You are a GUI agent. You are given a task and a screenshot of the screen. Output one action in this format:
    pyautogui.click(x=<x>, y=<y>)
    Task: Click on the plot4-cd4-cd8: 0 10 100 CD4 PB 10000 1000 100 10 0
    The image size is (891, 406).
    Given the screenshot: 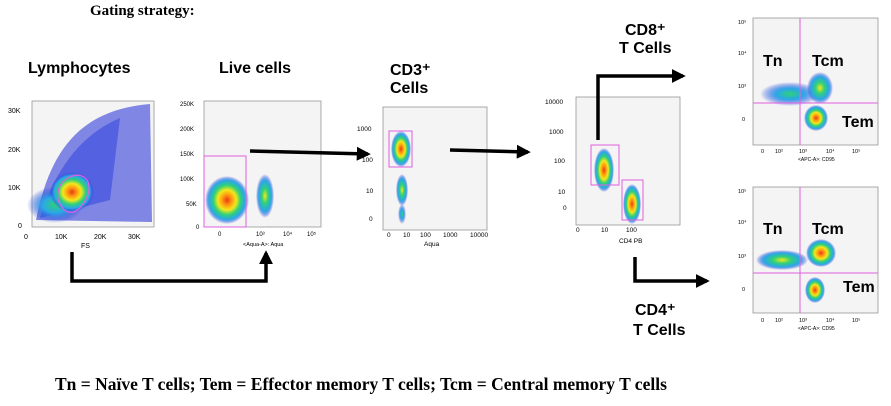 What is the action you would take?
    pyautogui.click(x=613, y=170)
    